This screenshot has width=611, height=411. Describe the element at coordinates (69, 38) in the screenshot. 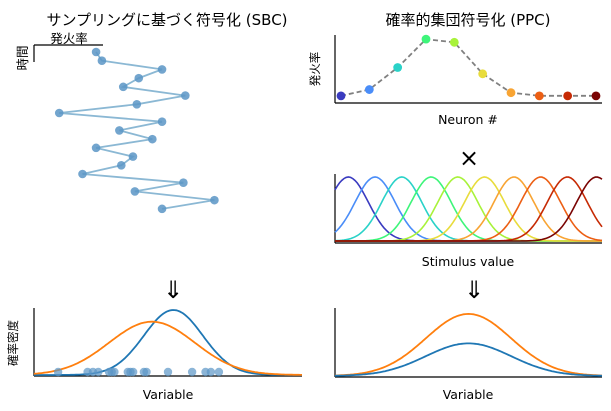

I see `sbc-x-label: 発火率` at that location.